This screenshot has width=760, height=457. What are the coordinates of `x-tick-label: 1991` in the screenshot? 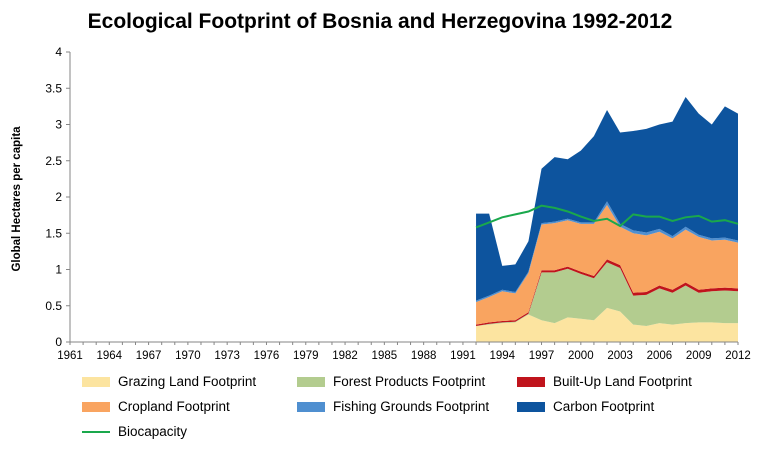 It's located at (463, 356).